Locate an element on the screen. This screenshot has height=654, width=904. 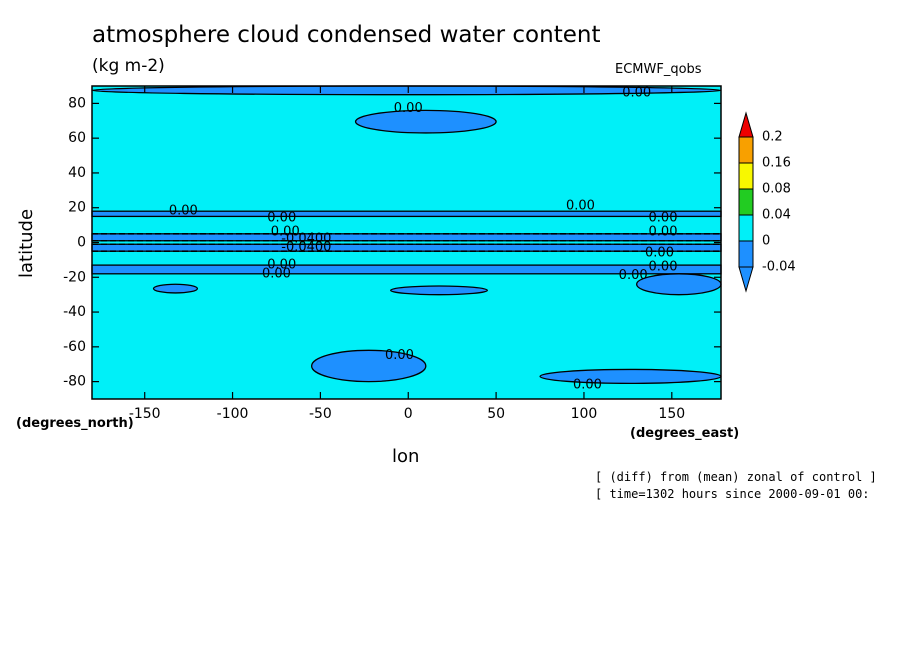
note-line-1: [ (diff) from (mean) zonal of control ] is located at coordinates (736, 477).